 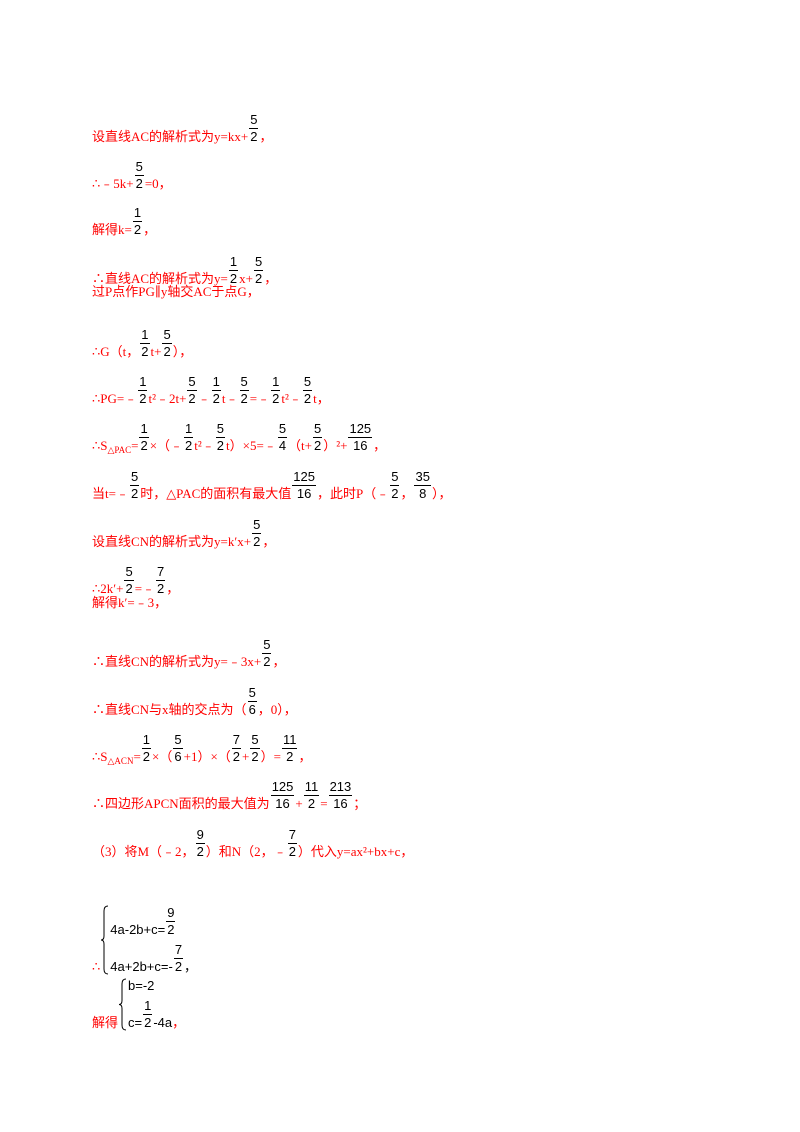 I want to click on text: 设直线CN的解析式为y=k′x+, so click(x=172, y=541).